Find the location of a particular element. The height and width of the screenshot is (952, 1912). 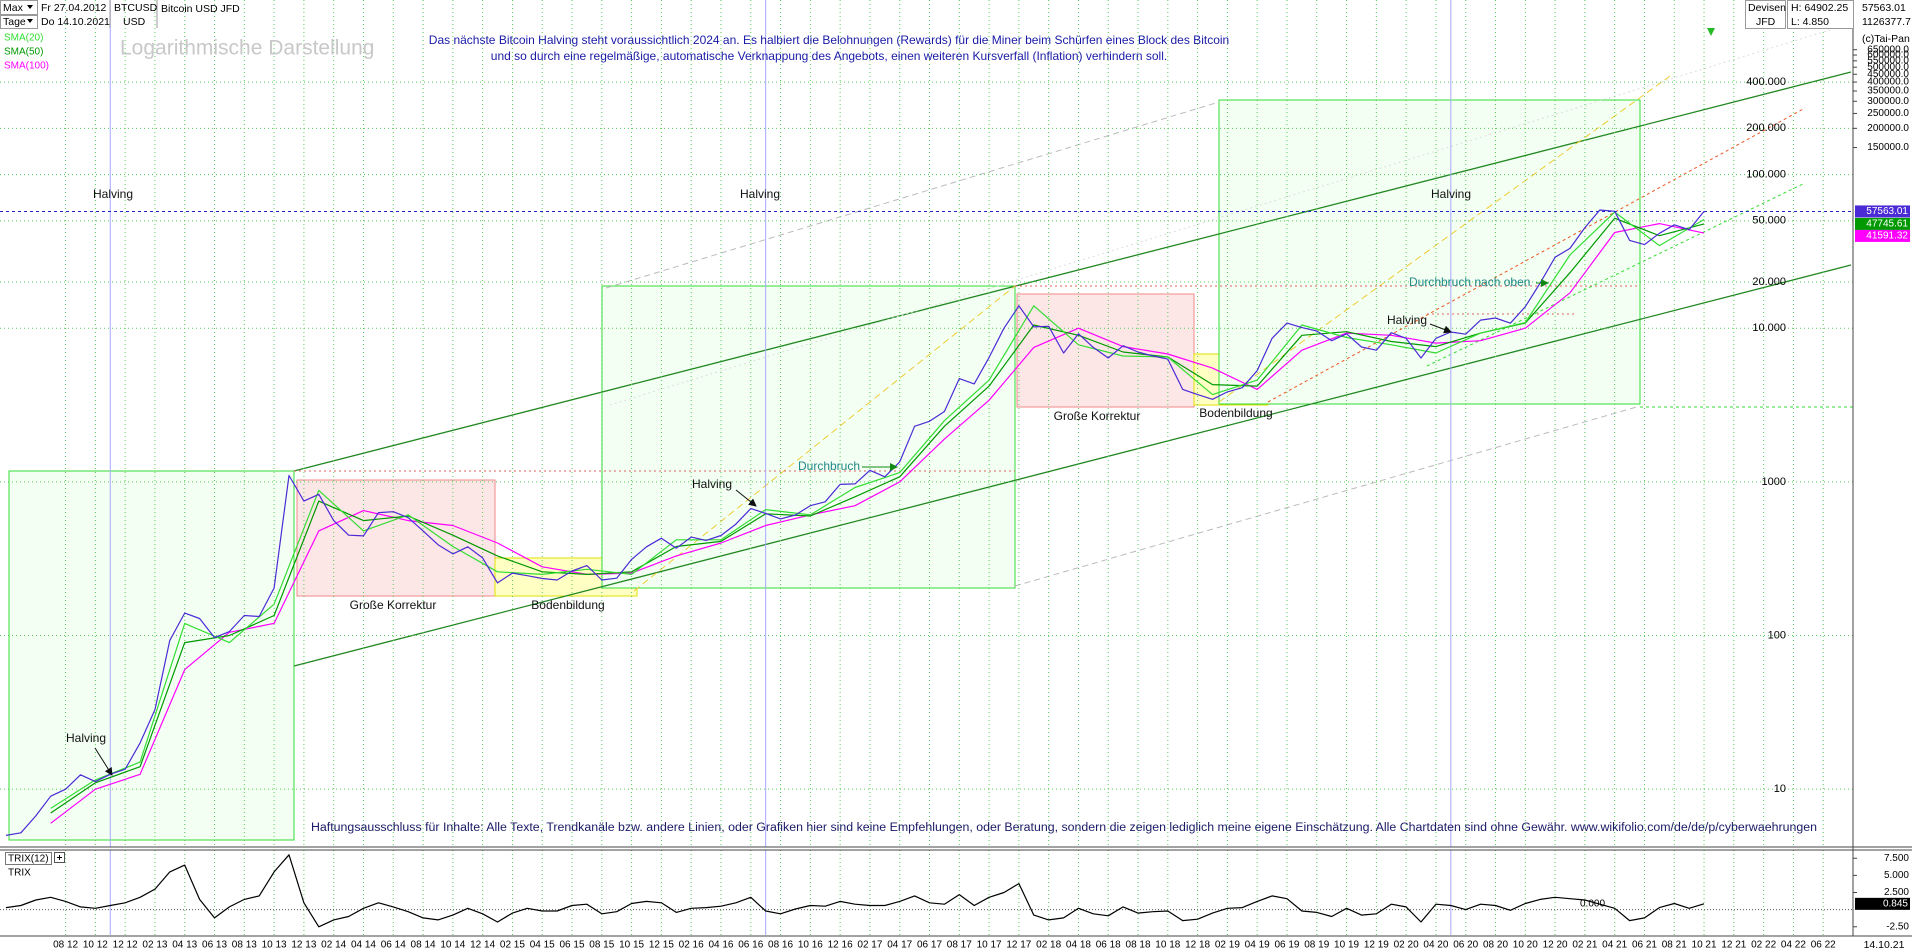

value-box-label: 57563.01 is located at coordinates (1887, 211).